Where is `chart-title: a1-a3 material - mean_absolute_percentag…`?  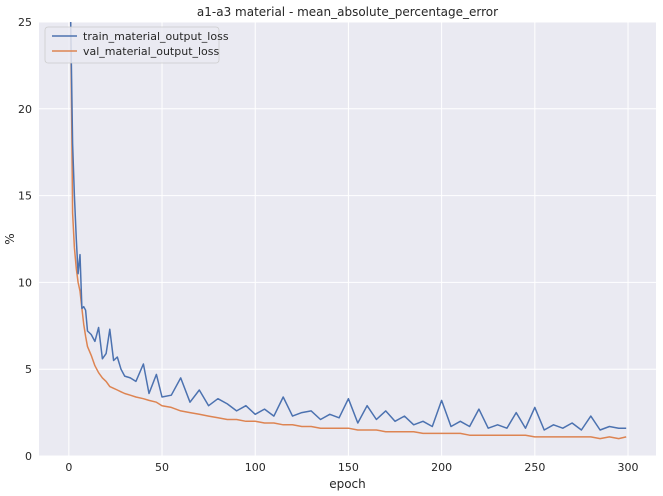
chart-title: a1-a3 material - mean_absolute_percentag… is located at coordinates (347, 12).